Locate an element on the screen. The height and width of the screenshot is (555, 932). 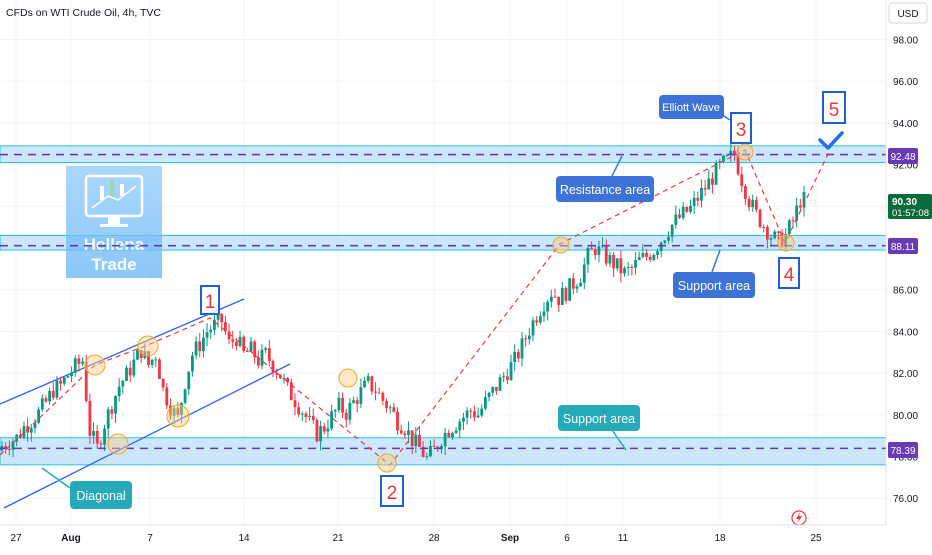
price-tick-label: 86.00 is located at coordinates (905, 291).